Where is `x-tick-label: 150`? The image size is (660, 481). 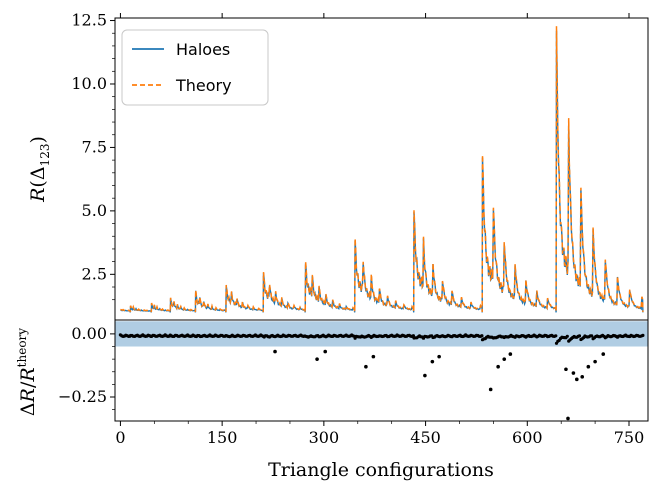 x-tick-label: 150 is located at coordinates (222, 437).